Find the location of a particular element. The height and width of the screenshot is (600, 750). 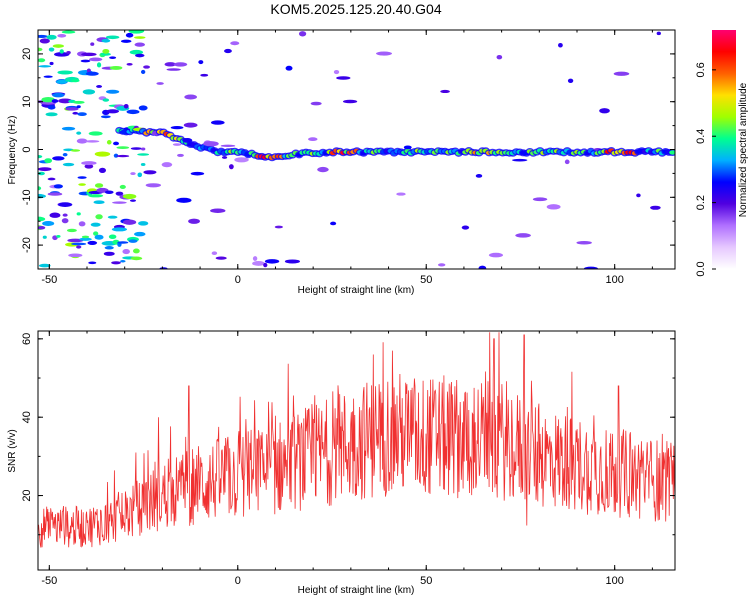

snr-y-axis-label: SNR (v/v) is located at coordinates (12, 450).